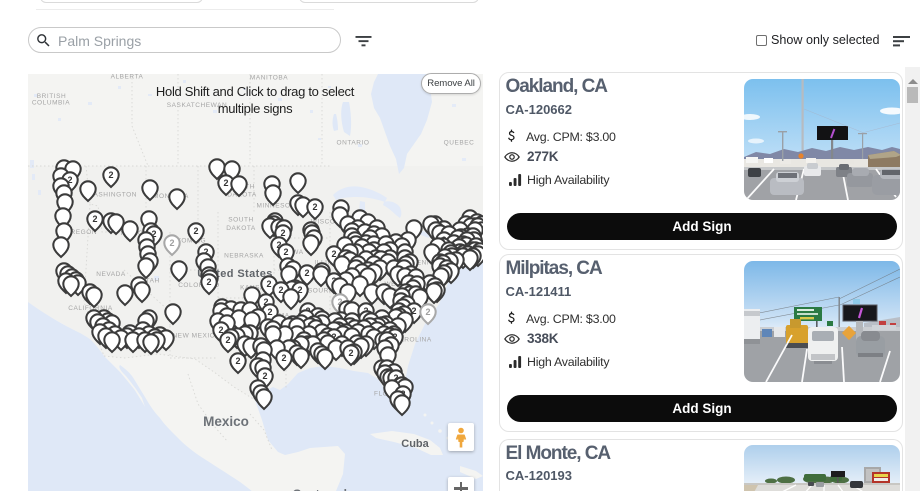 The image size is (920, 491). I want to click on svg-text: WASHINGTON, so click(112, 195).